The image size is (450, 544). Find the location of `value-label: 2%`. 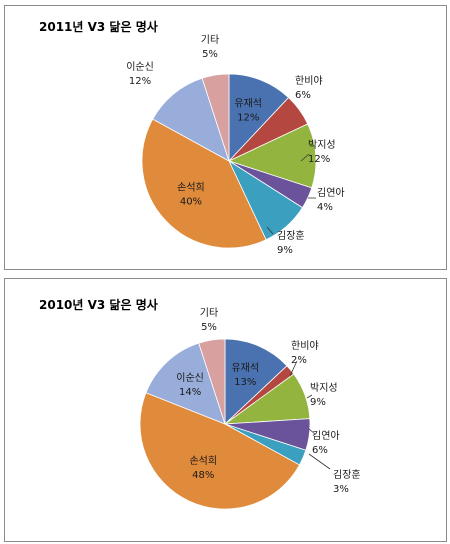

value-label: 2% is located at coordinates (299, 360).